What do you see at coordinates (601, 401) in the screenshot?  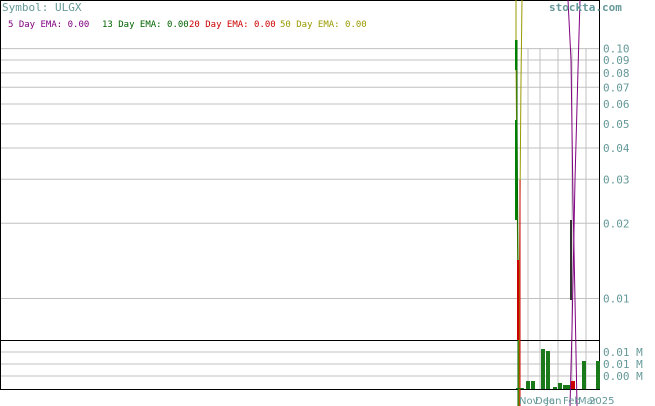 I see `x-tick-label: 2025` at bounding box center [601, 401].